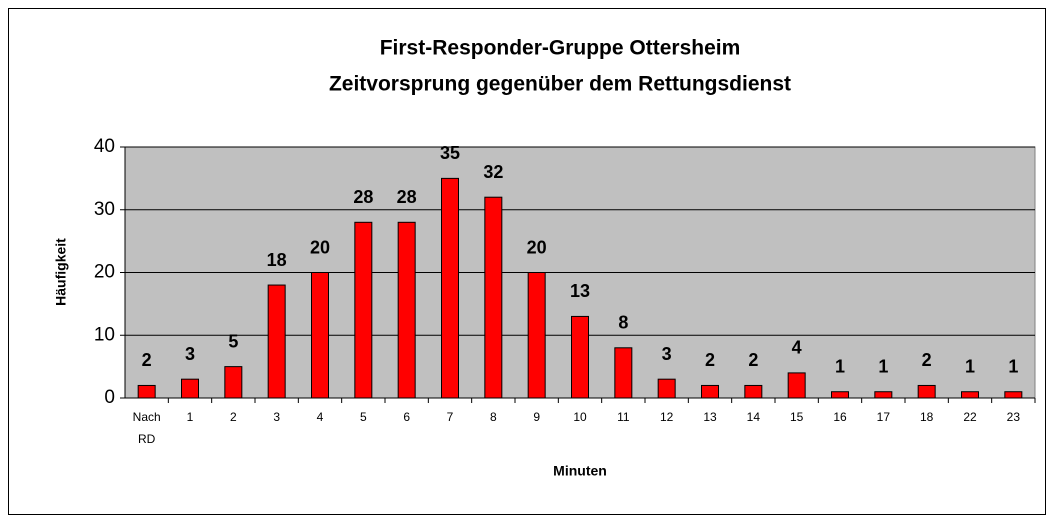 The height and width of the screenshot is (523, 1055). What do you see at coordinates (450, 417) in the screenshot?
I see `x-tick-label: 7` at bounding box center [450, 417].